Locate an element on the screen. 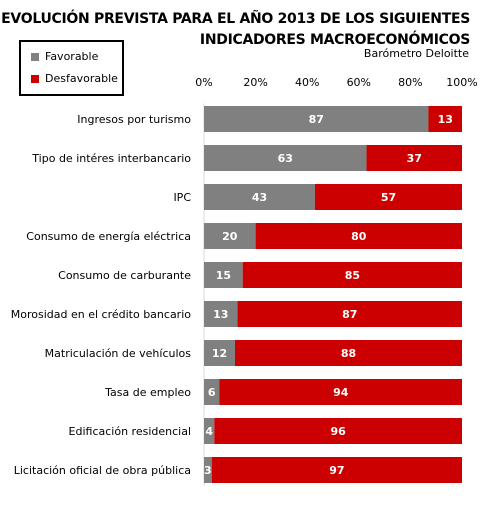 The height and width of the screenshot is (509, 490). data-label-favorable: 13 is located at coordinates (220, 314).